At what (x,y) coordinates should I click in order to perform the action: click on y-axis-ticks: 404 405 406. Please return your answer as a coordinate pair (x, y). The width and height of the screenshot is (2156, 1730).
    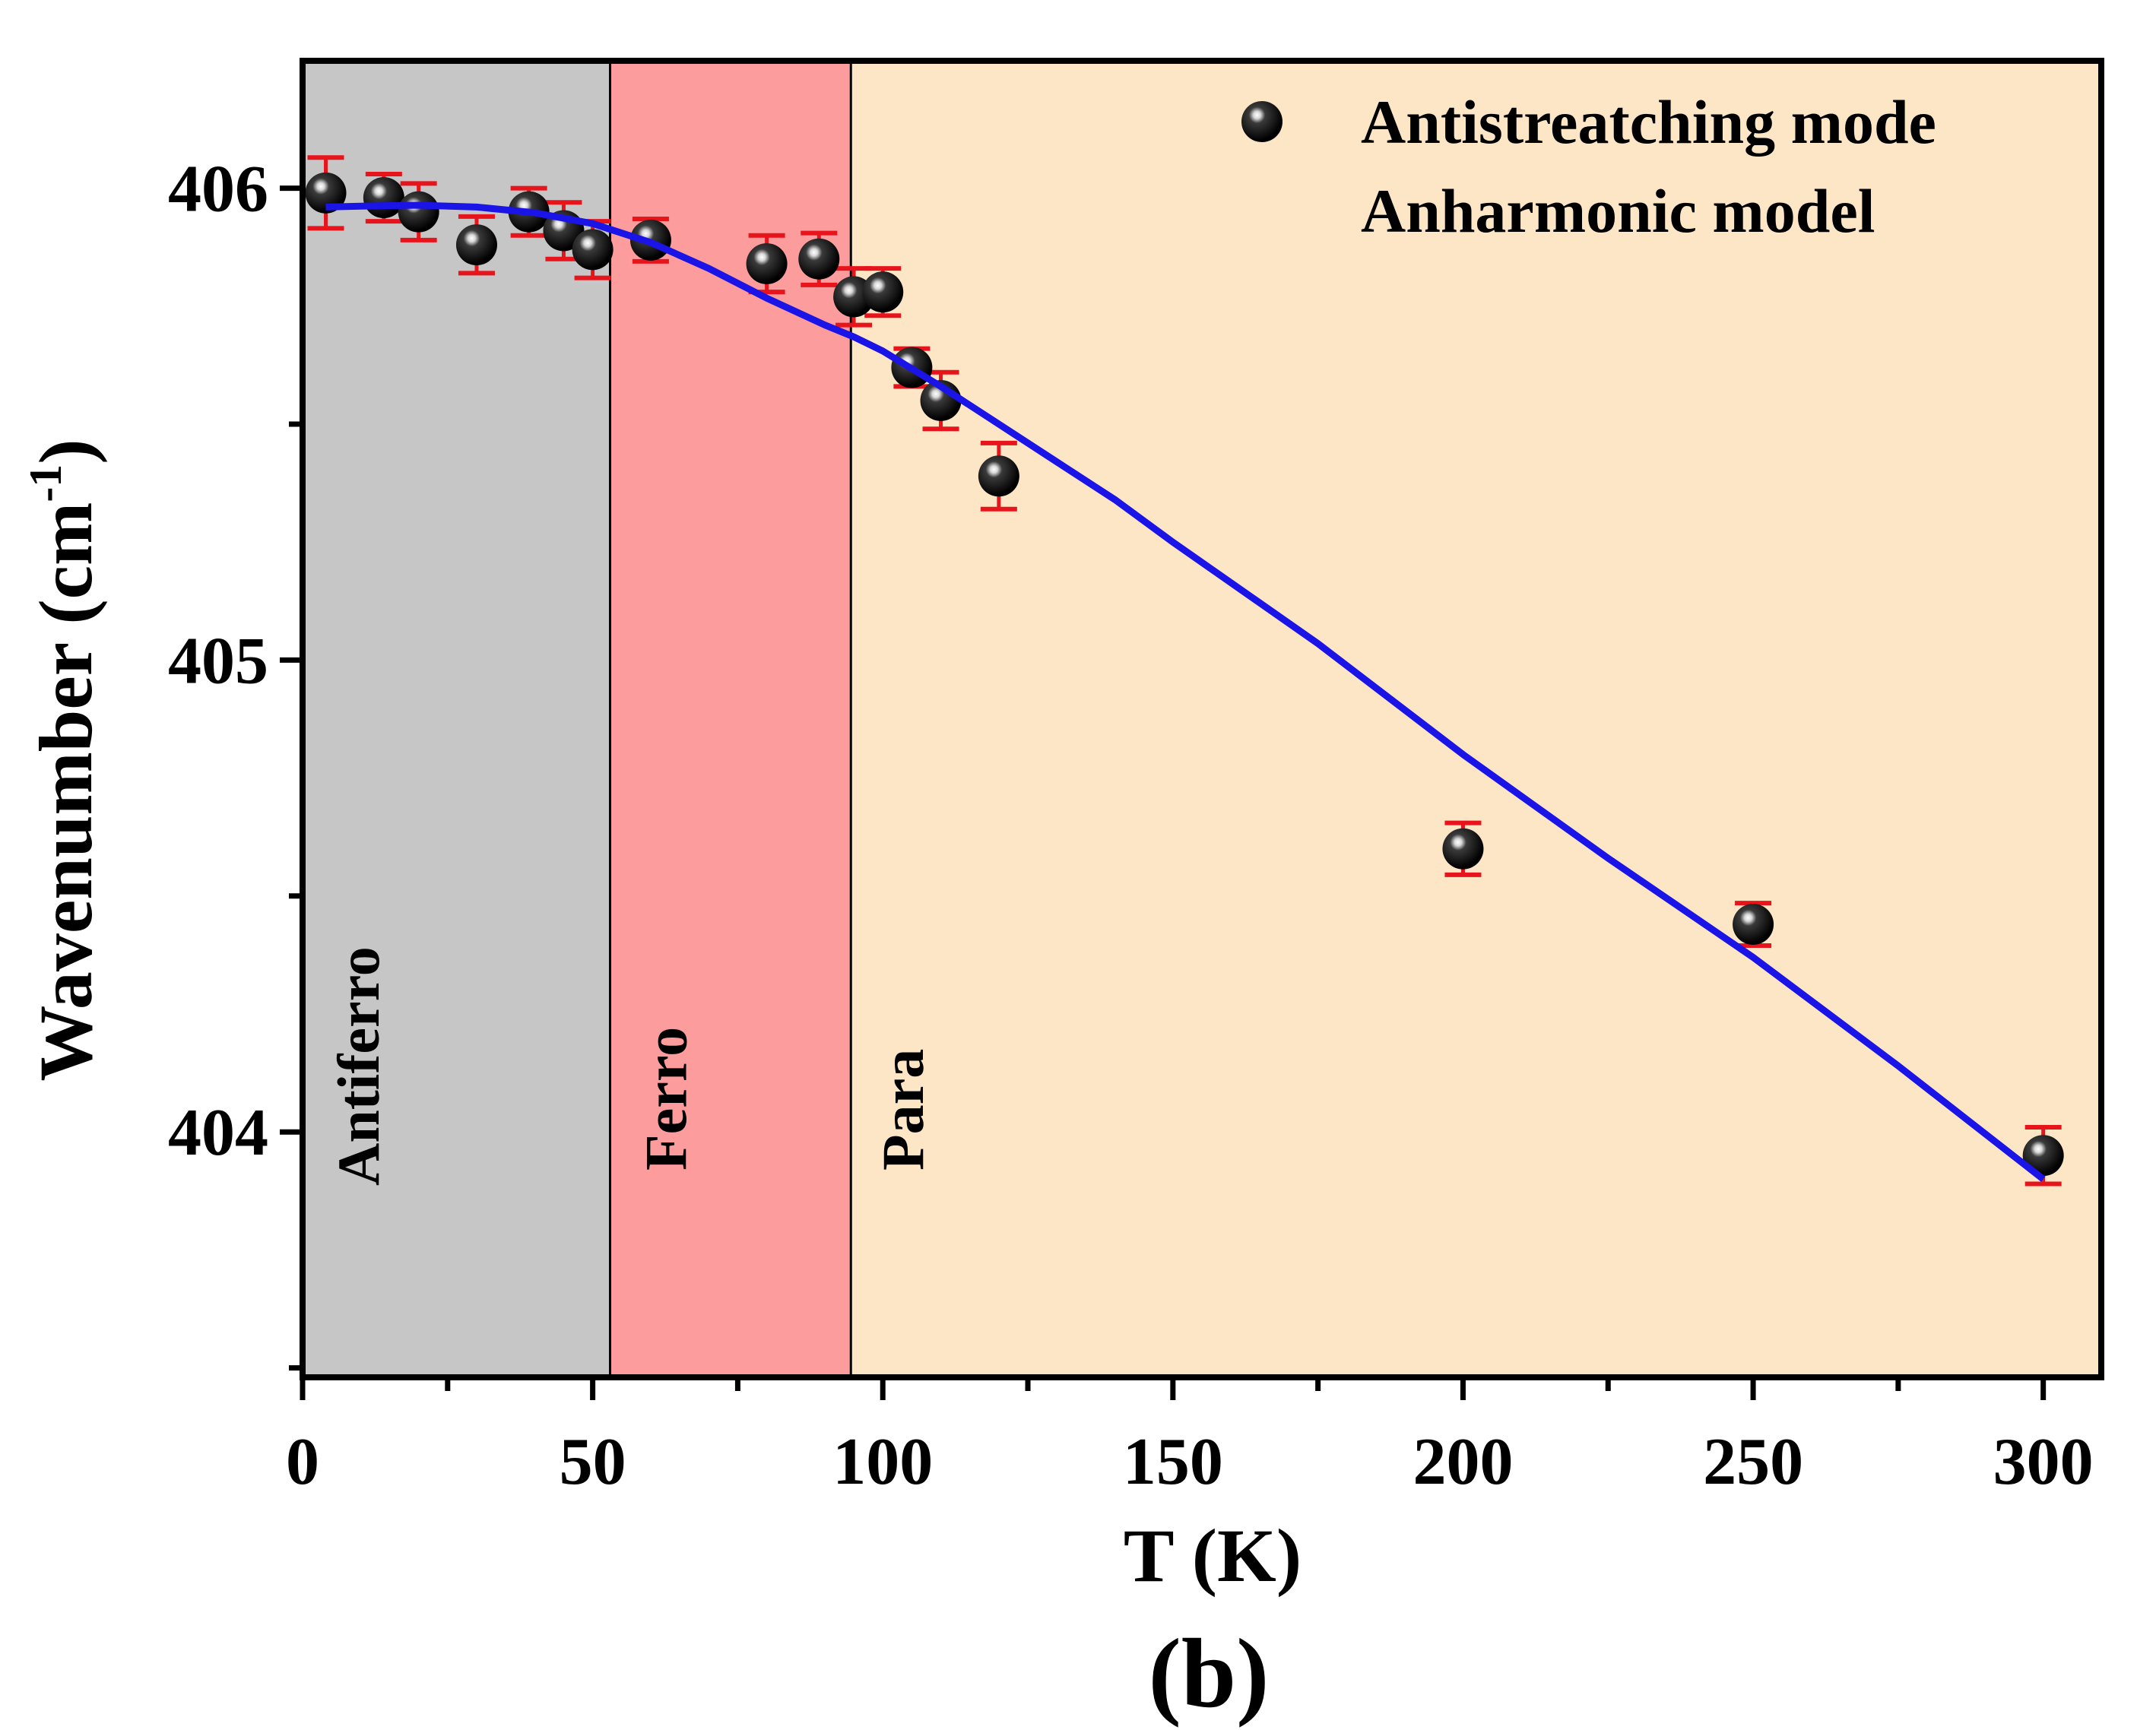
    Looking at the image, I should click on (235, 762).